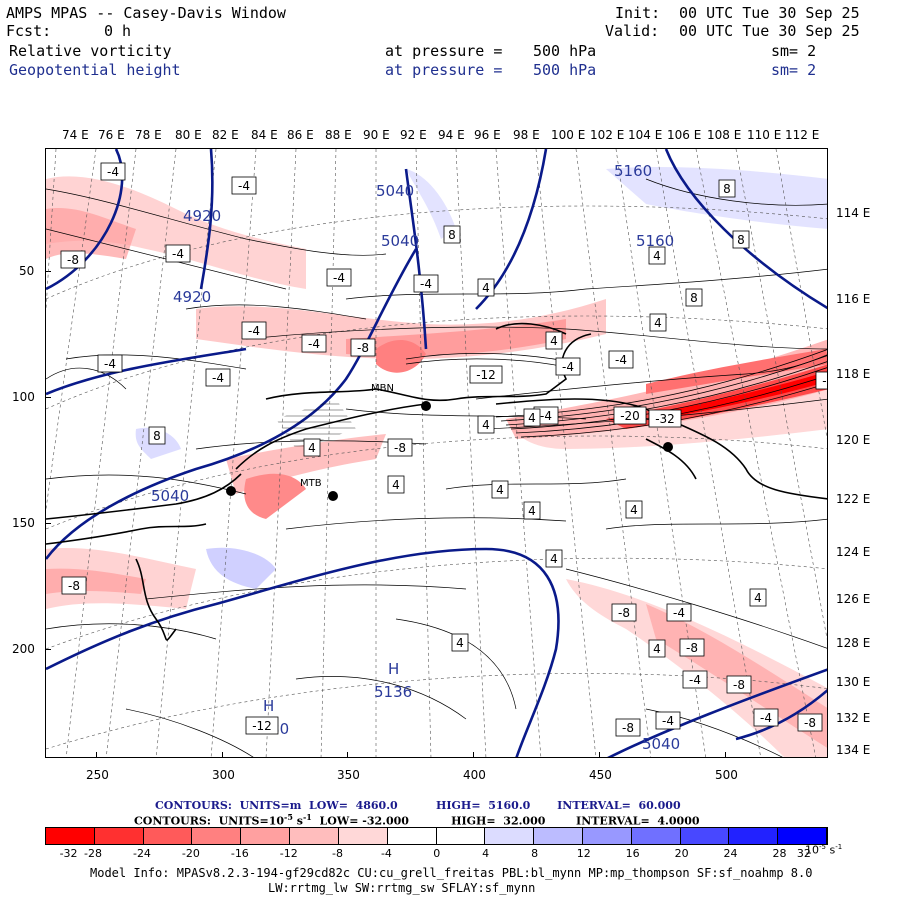  What do you see at coordinates (68, 853) in the screenshot?
I see `colorbar-label: -32` at bounding box center [68, 853].